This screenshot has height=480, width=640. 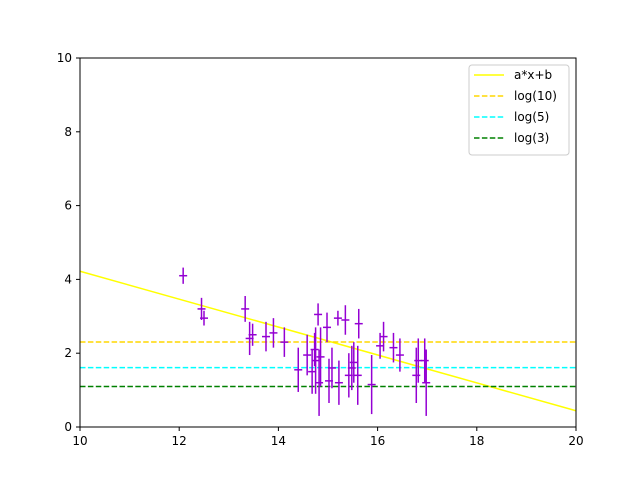 I want to click on legend-label-3: log(3), so click(x=531, y=138).